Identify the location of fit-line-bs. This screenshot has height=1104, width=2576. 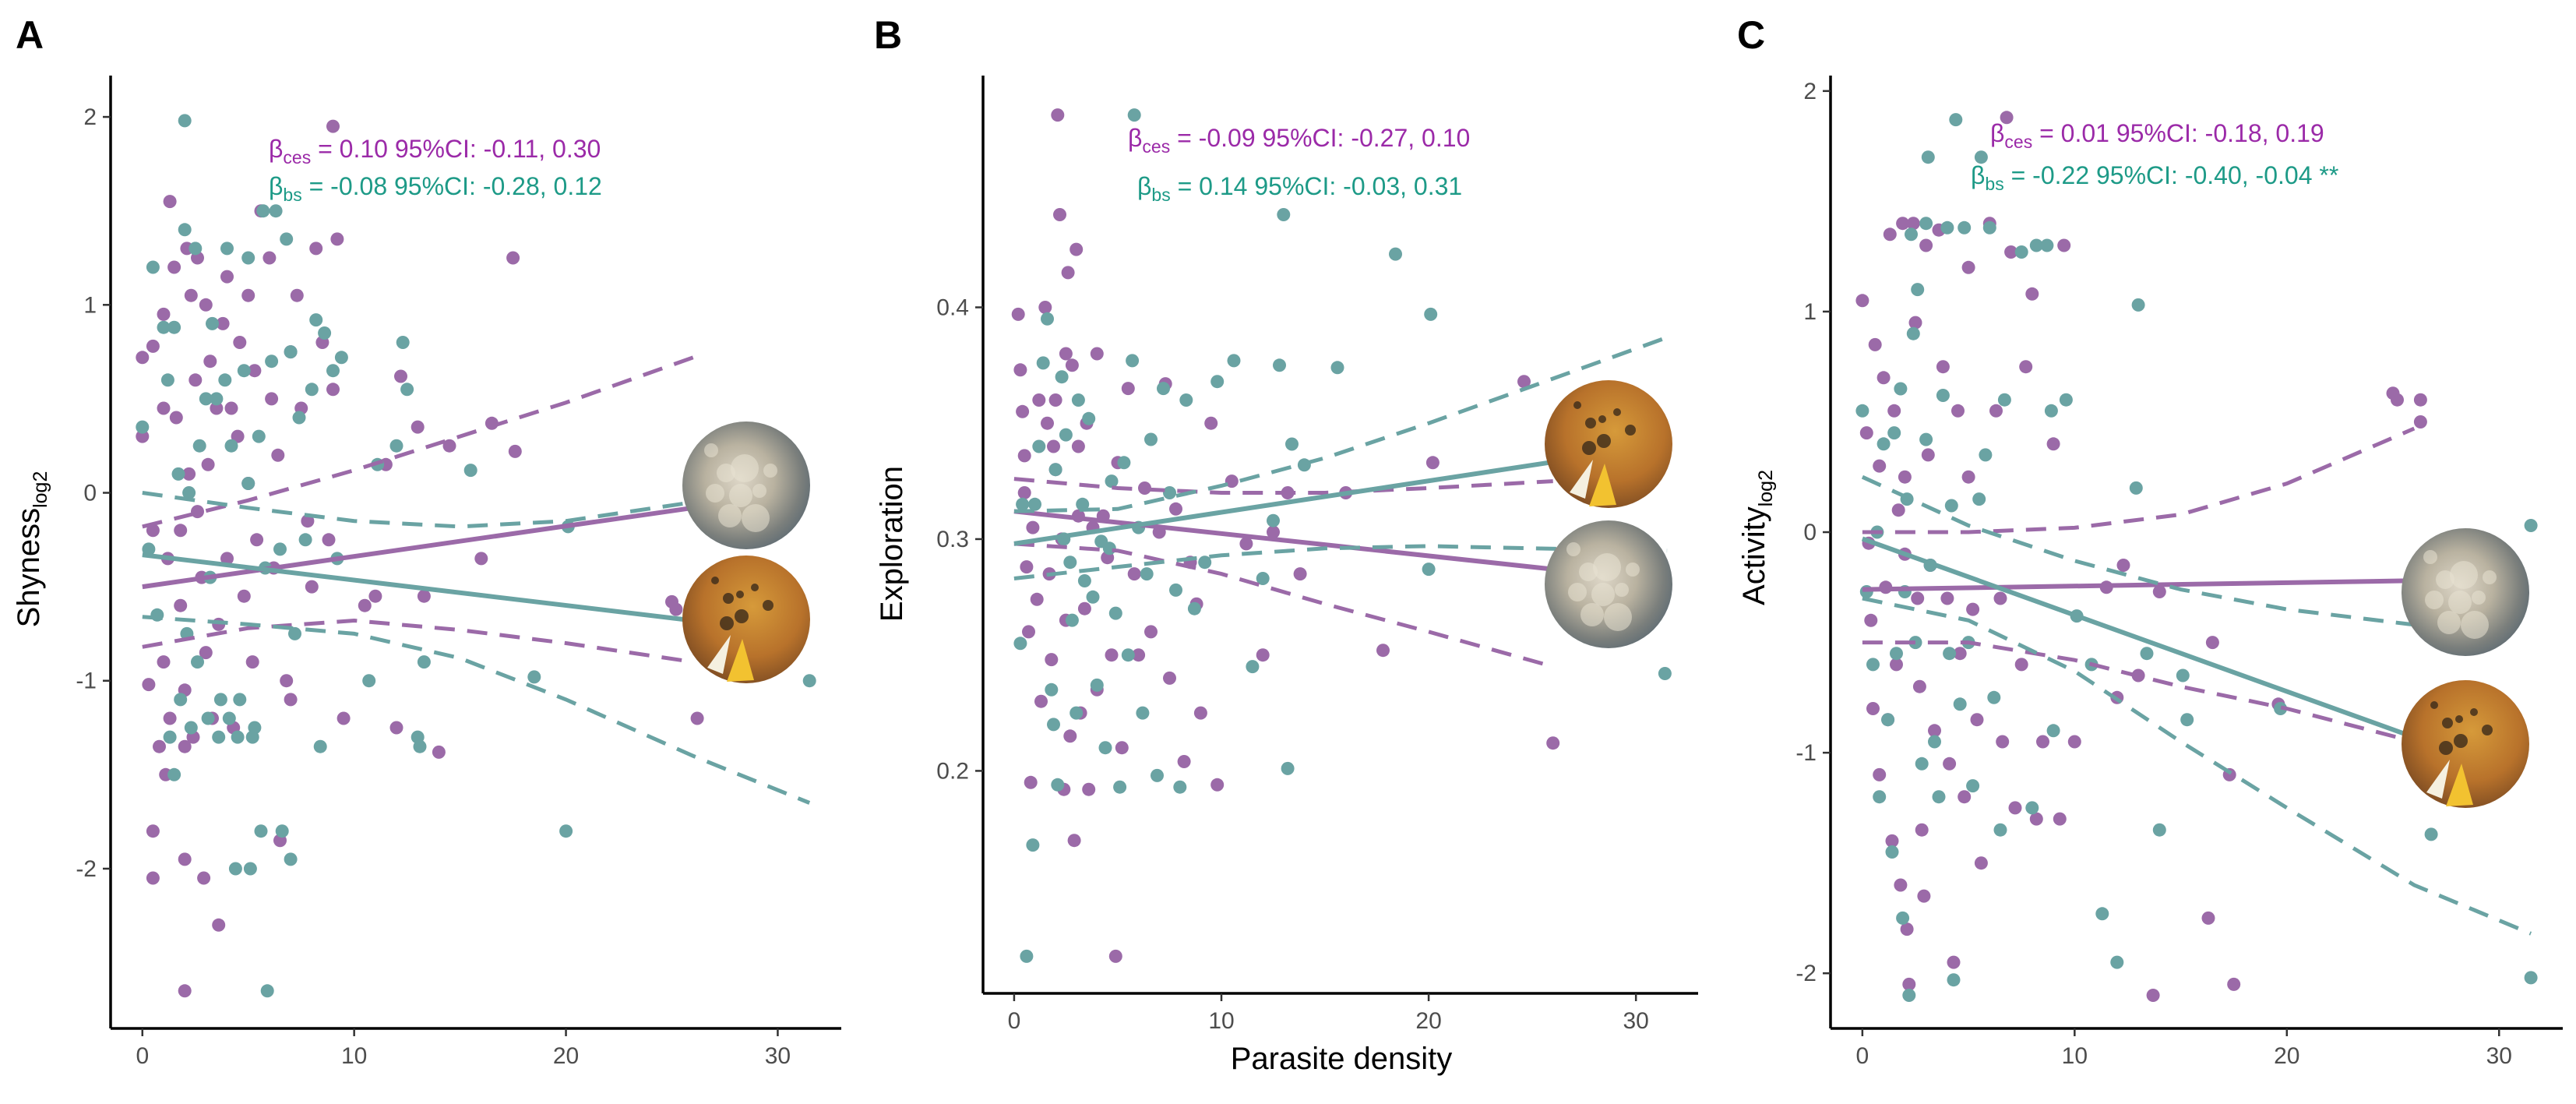
(1304, 500).